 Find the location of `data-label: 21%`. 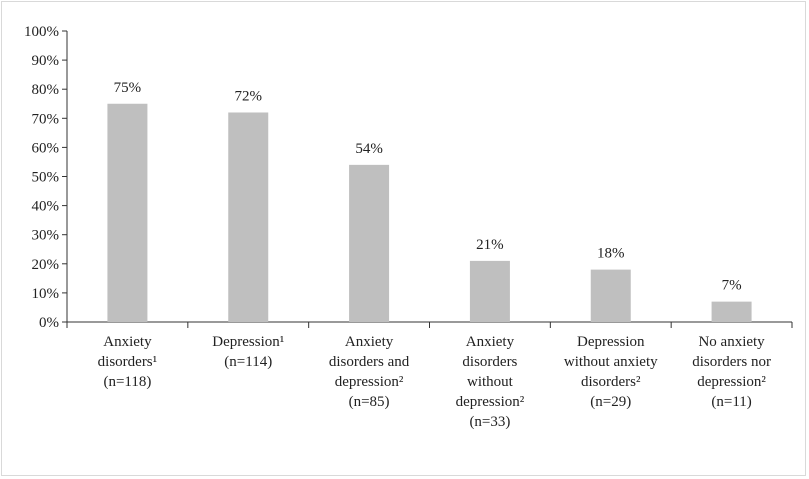

data-label: 21% is located at coordinates (490, 245).